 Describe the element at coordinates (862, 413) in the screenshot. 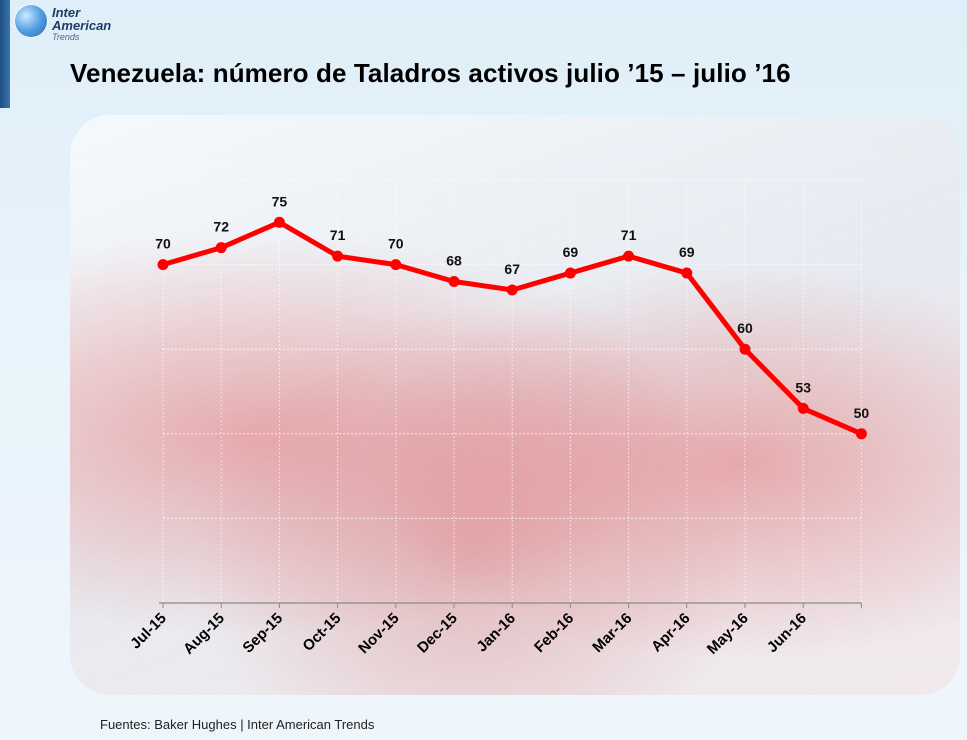

I see `data-label: 50` at that location.